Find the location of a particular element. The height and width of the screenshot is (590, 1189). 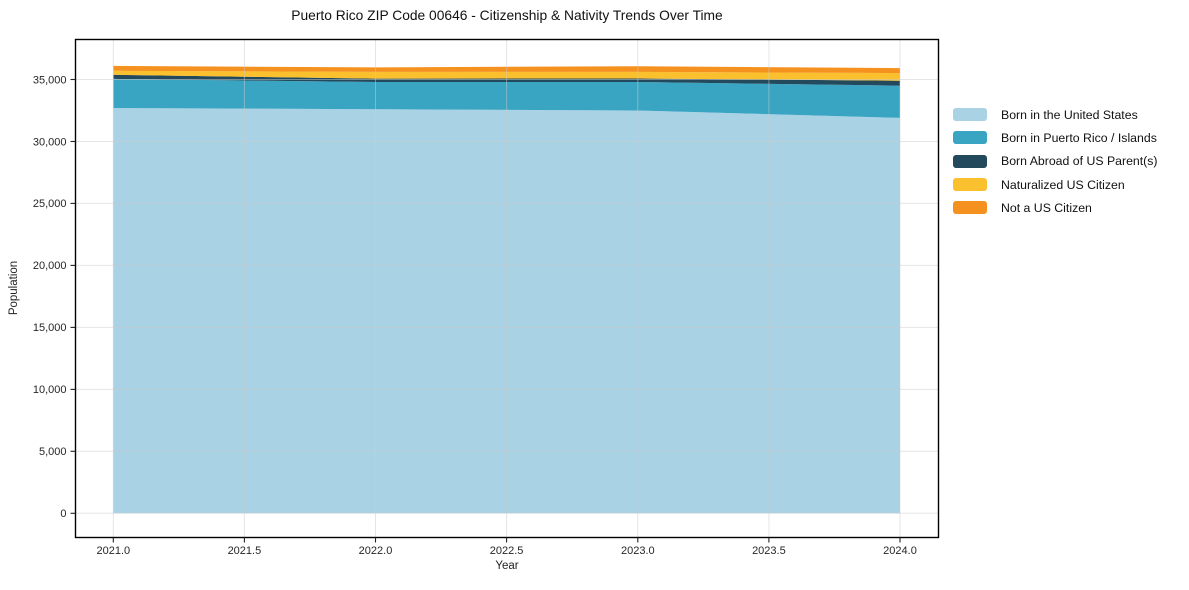

y-tick-label: 10,000 is located at coordinates (50, 390).